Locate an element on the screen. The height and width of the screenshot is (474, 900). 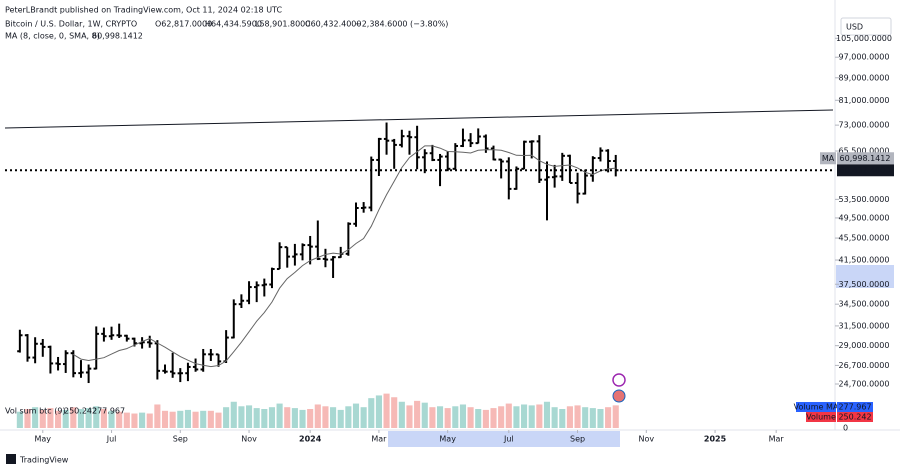
currency: USD is located at coordinates (854, 27).